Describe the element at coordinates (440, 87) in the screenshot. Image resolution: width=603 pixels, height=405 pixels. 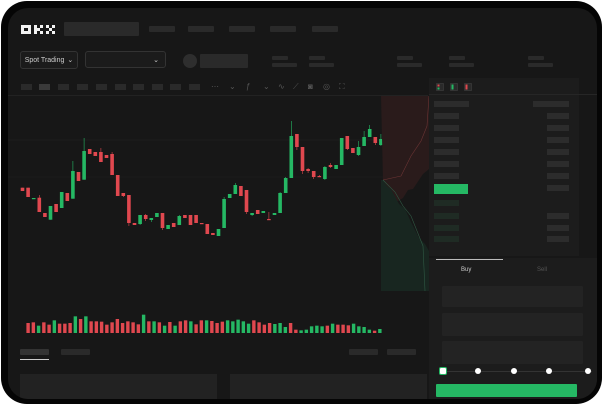
I see `orderbook-both-icon` at that location.